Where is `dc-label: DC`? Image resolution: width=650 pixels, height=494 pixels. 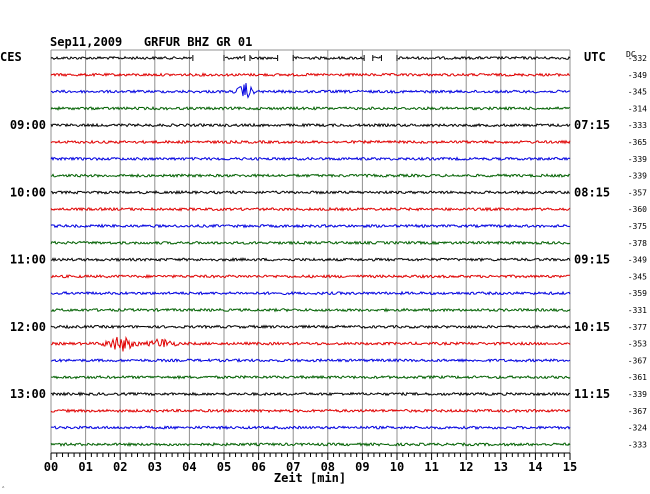
dc-label: DC is located at coordinates (631, 54).